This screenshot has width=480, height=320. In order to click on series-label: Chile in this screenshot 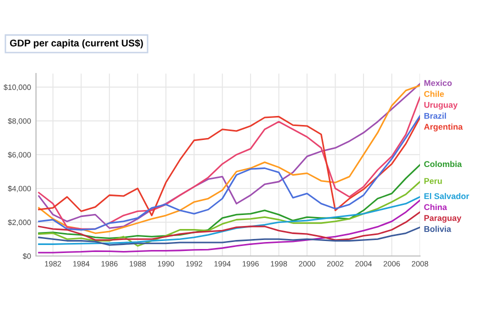, I will do `click(434, 93)`.